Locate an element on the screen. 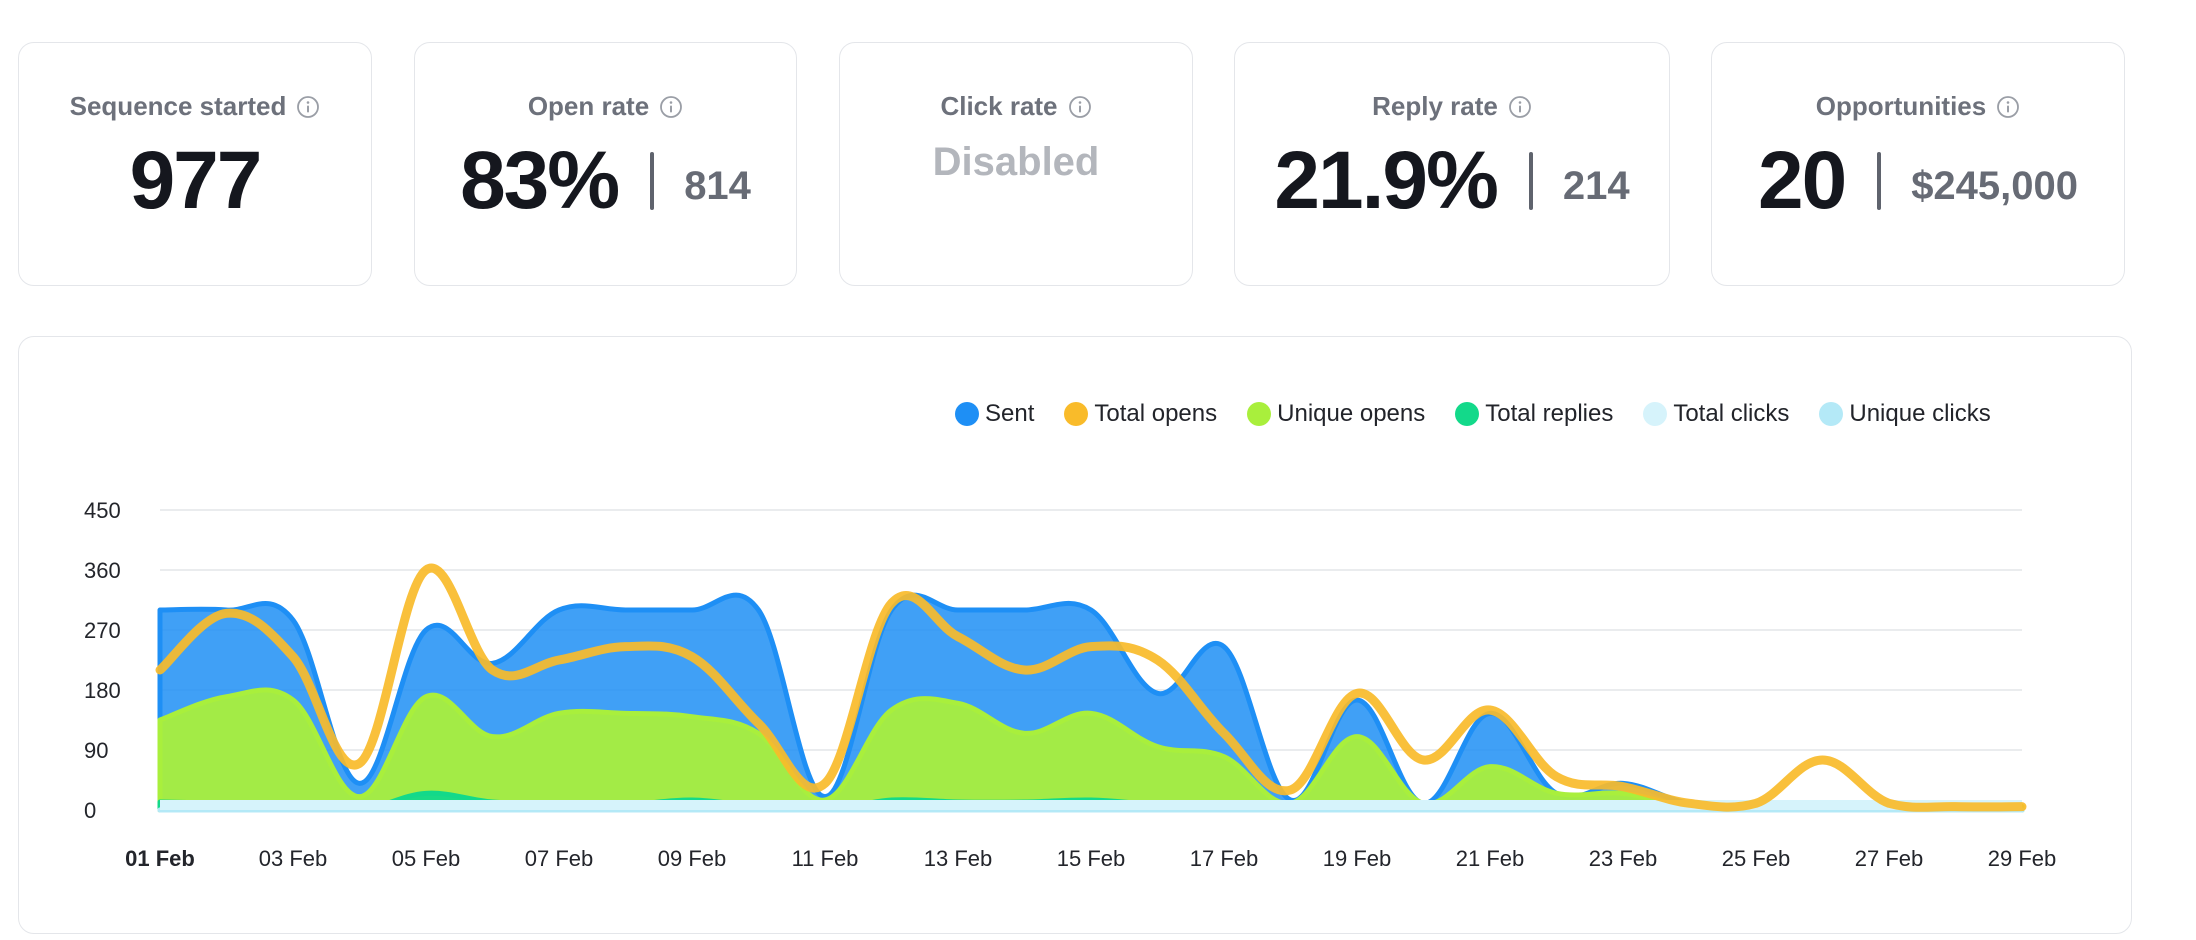 Image resolution: width=2196 pixels, height=940 pixels. reply-rate-title: Reply rate is located at coordinates (1452, 106).